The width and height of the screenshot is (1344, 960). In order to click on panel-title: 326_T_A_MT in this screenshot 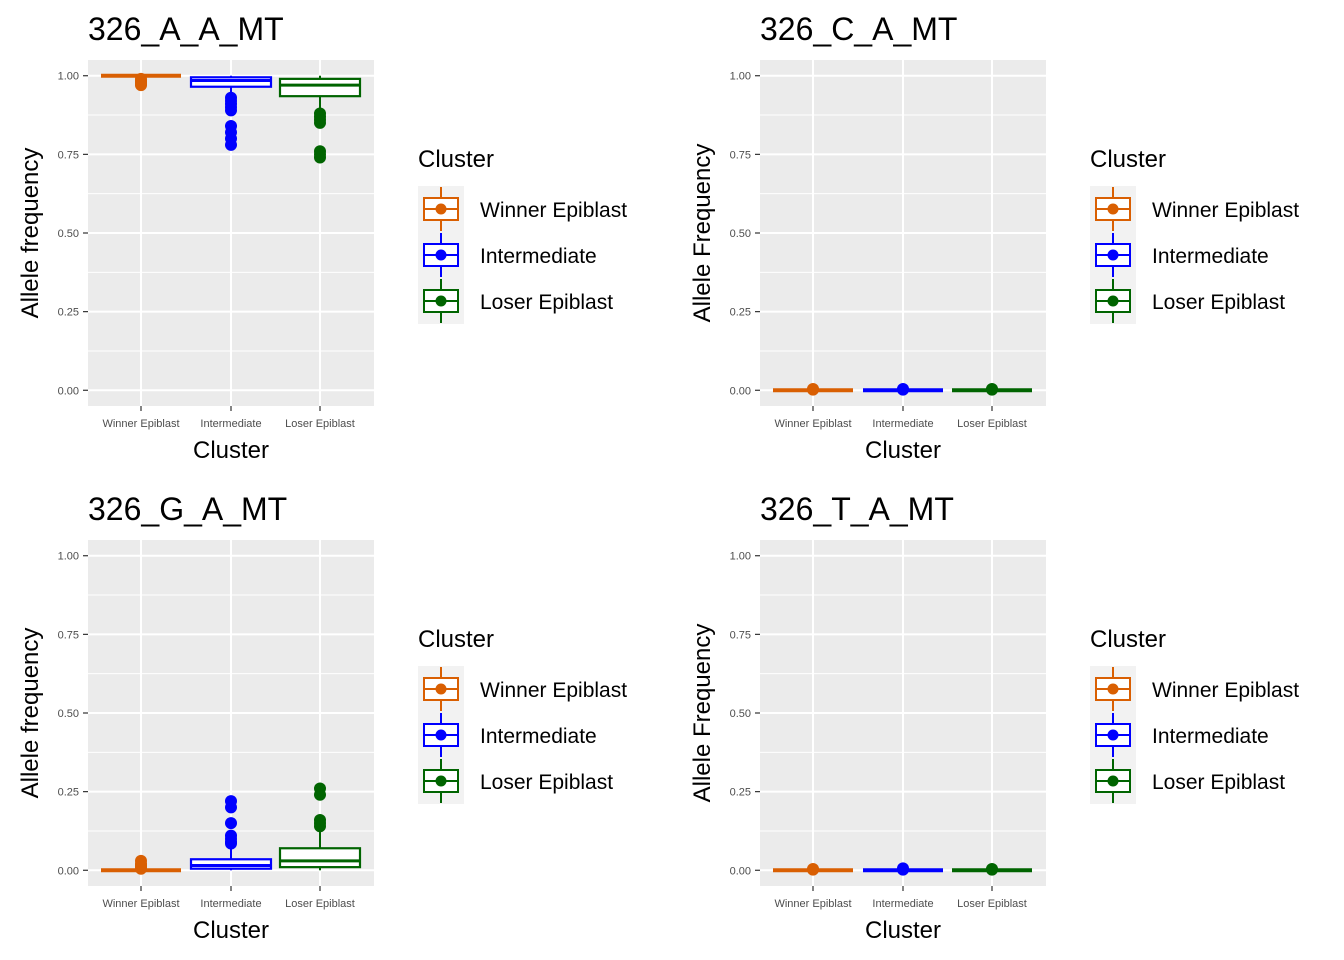, I will do `click(857, 509)`.